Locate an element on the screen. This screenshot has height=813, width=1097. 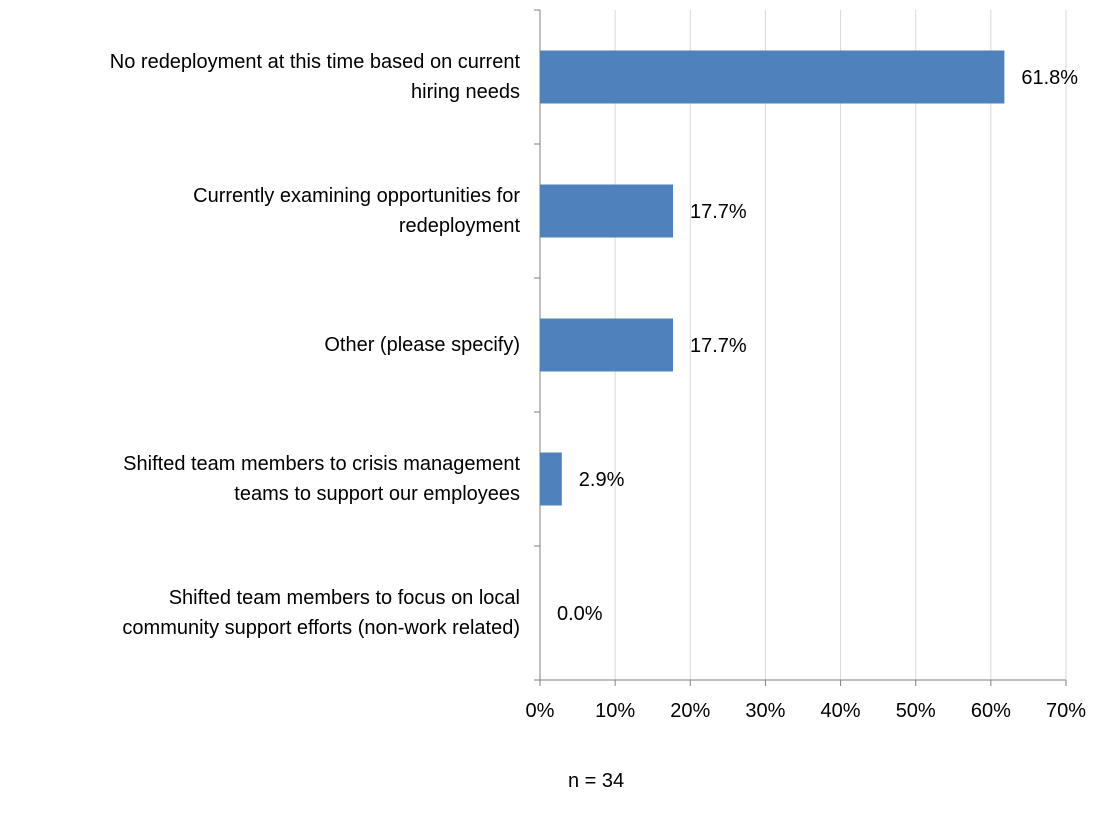
data-label: 2.9% is located at coordinates (602, 480).